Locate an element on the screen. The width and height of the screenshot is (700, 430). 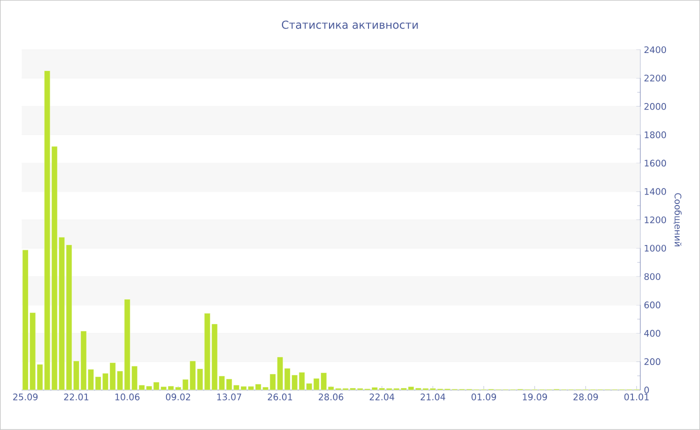
y-tick-label: 2000 is located at coordinates (655, 106).